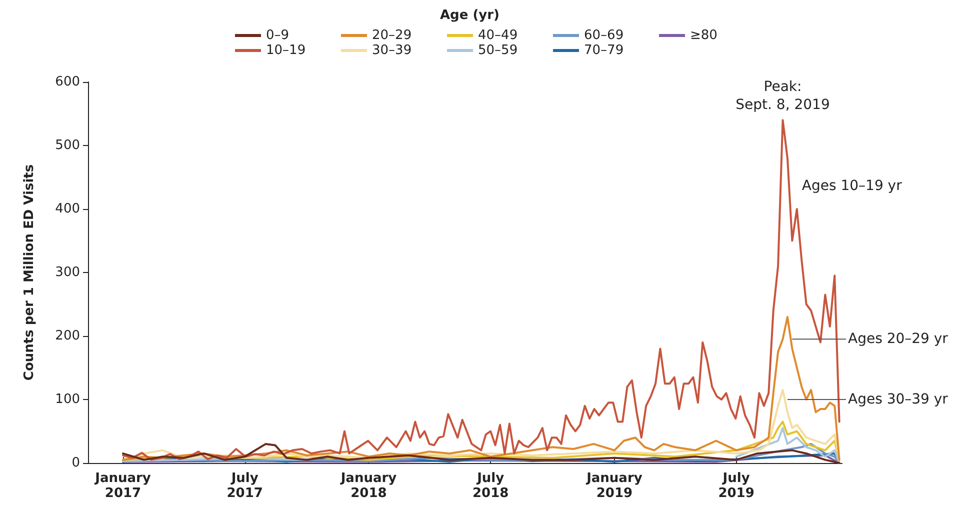 This screenshot has width=959, height=513. Describe the element at coordinates (67, 145) in the screenshot. I see `y-tick-label: 500` at that location.